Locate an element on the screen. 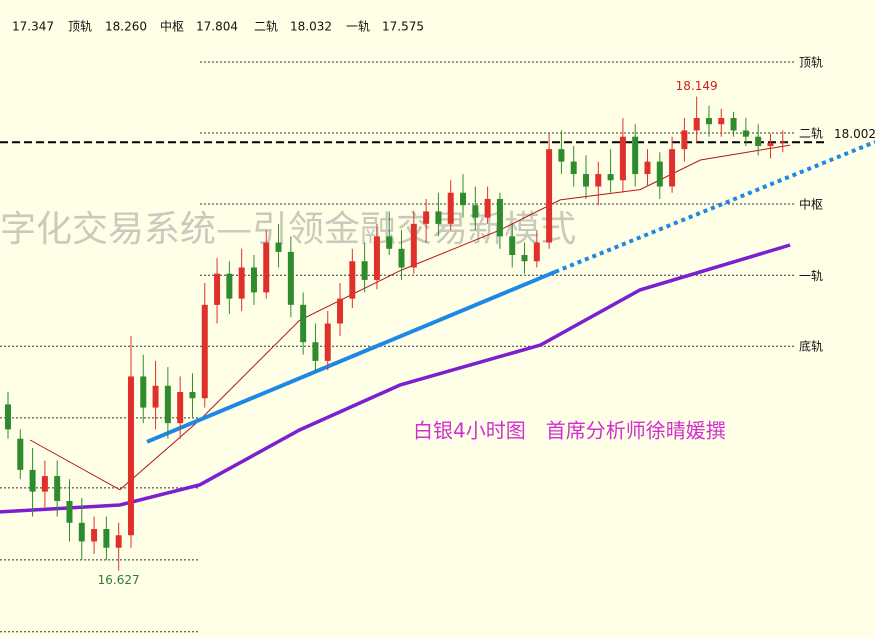 This screenshot has width=875, height=638. watermark: 字化交易系统—引领金融交易新模式 is located at coordinates (288, 229).